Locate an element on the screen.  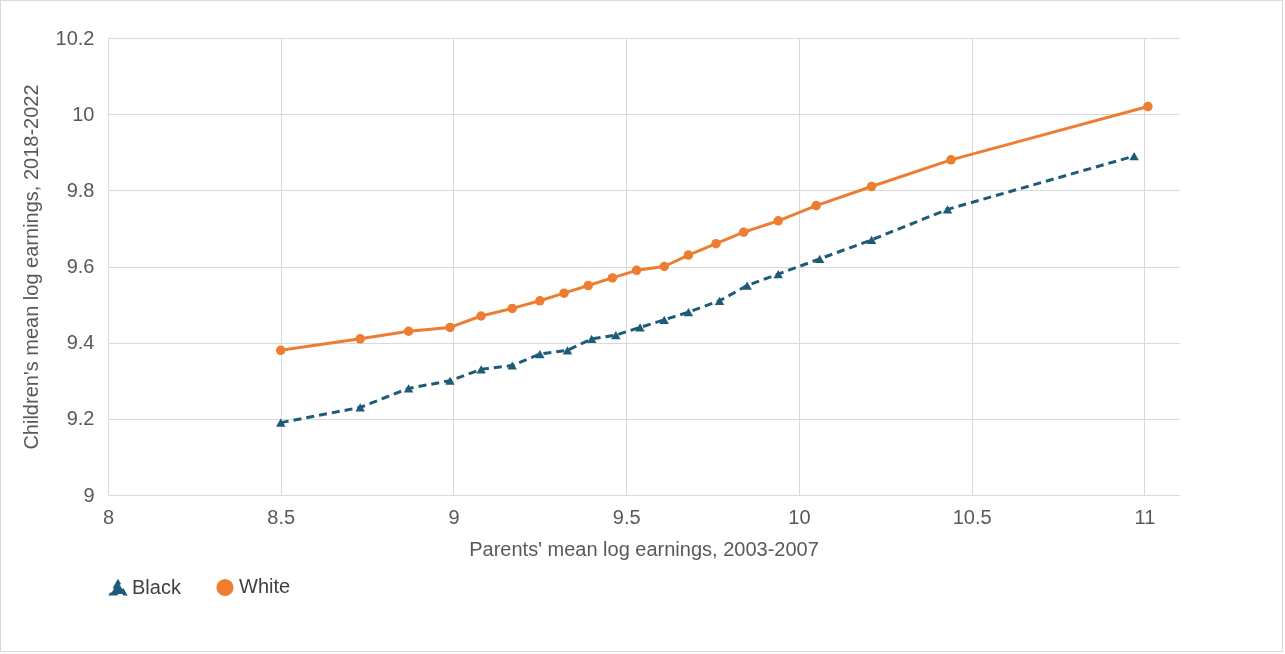
x-tick-label: 8 is located at coordinates (108, 516).